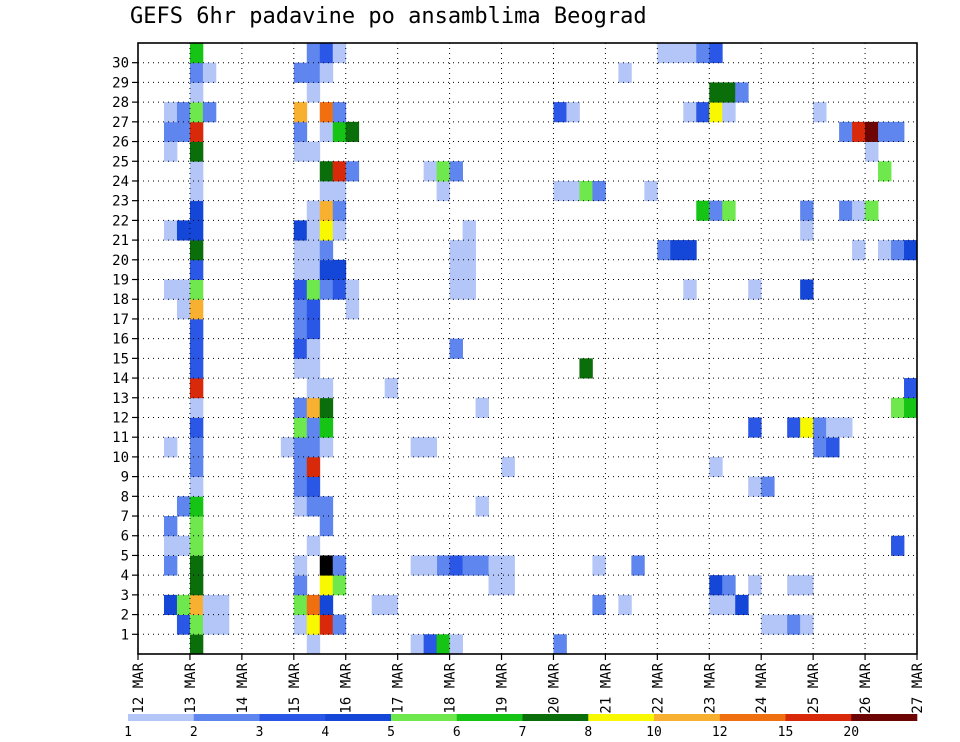 Image resolution: width=960 pixels, height=742 pixels. I want to click on chart-title: GEFS 6hr padavine po ansamblima Beograd, so click(388, 16).